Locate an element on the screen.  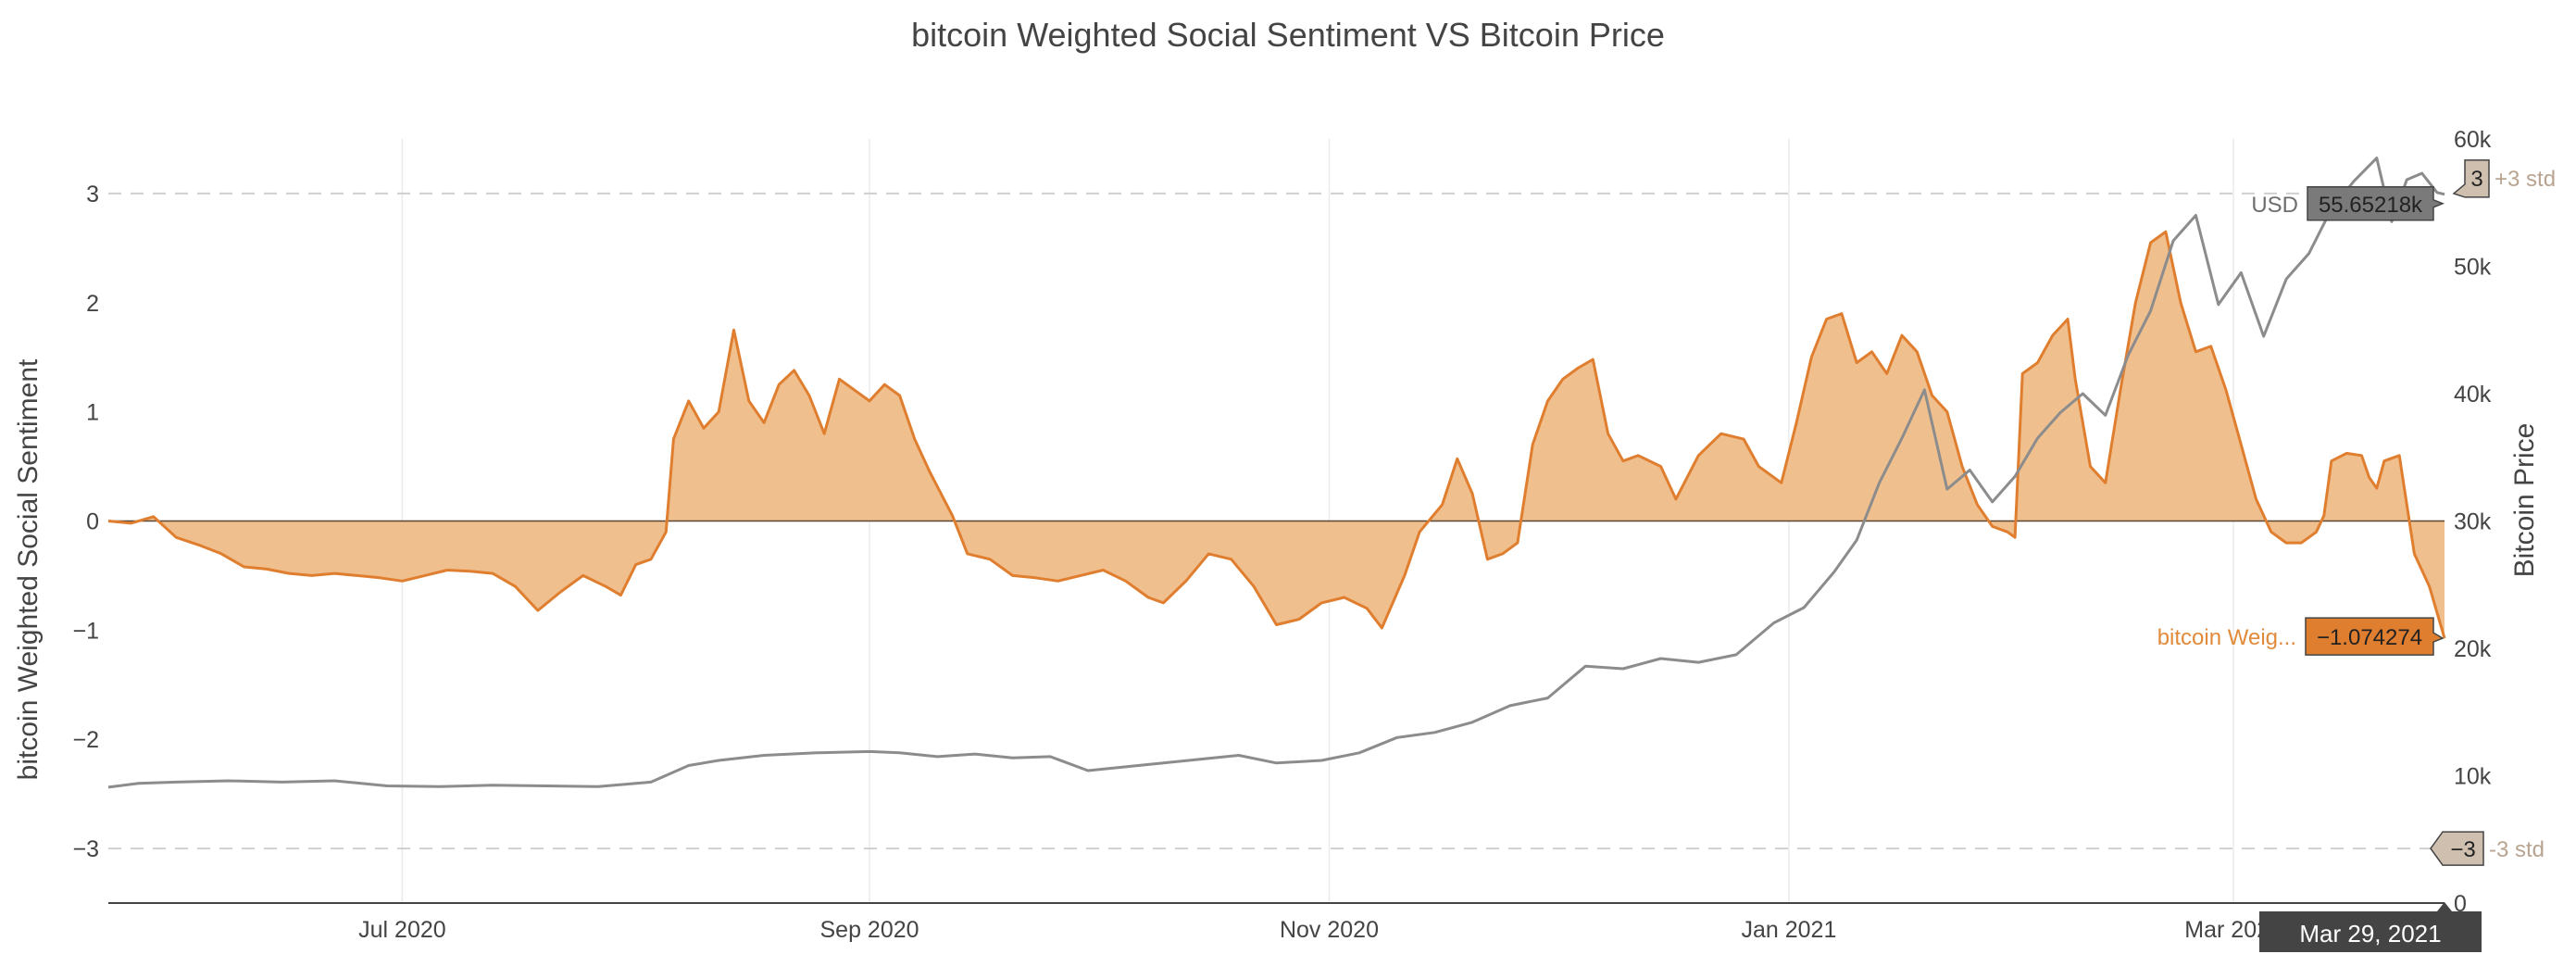
y2-axis-title: Bitcoin Price is located at coordinates (2524, 501).